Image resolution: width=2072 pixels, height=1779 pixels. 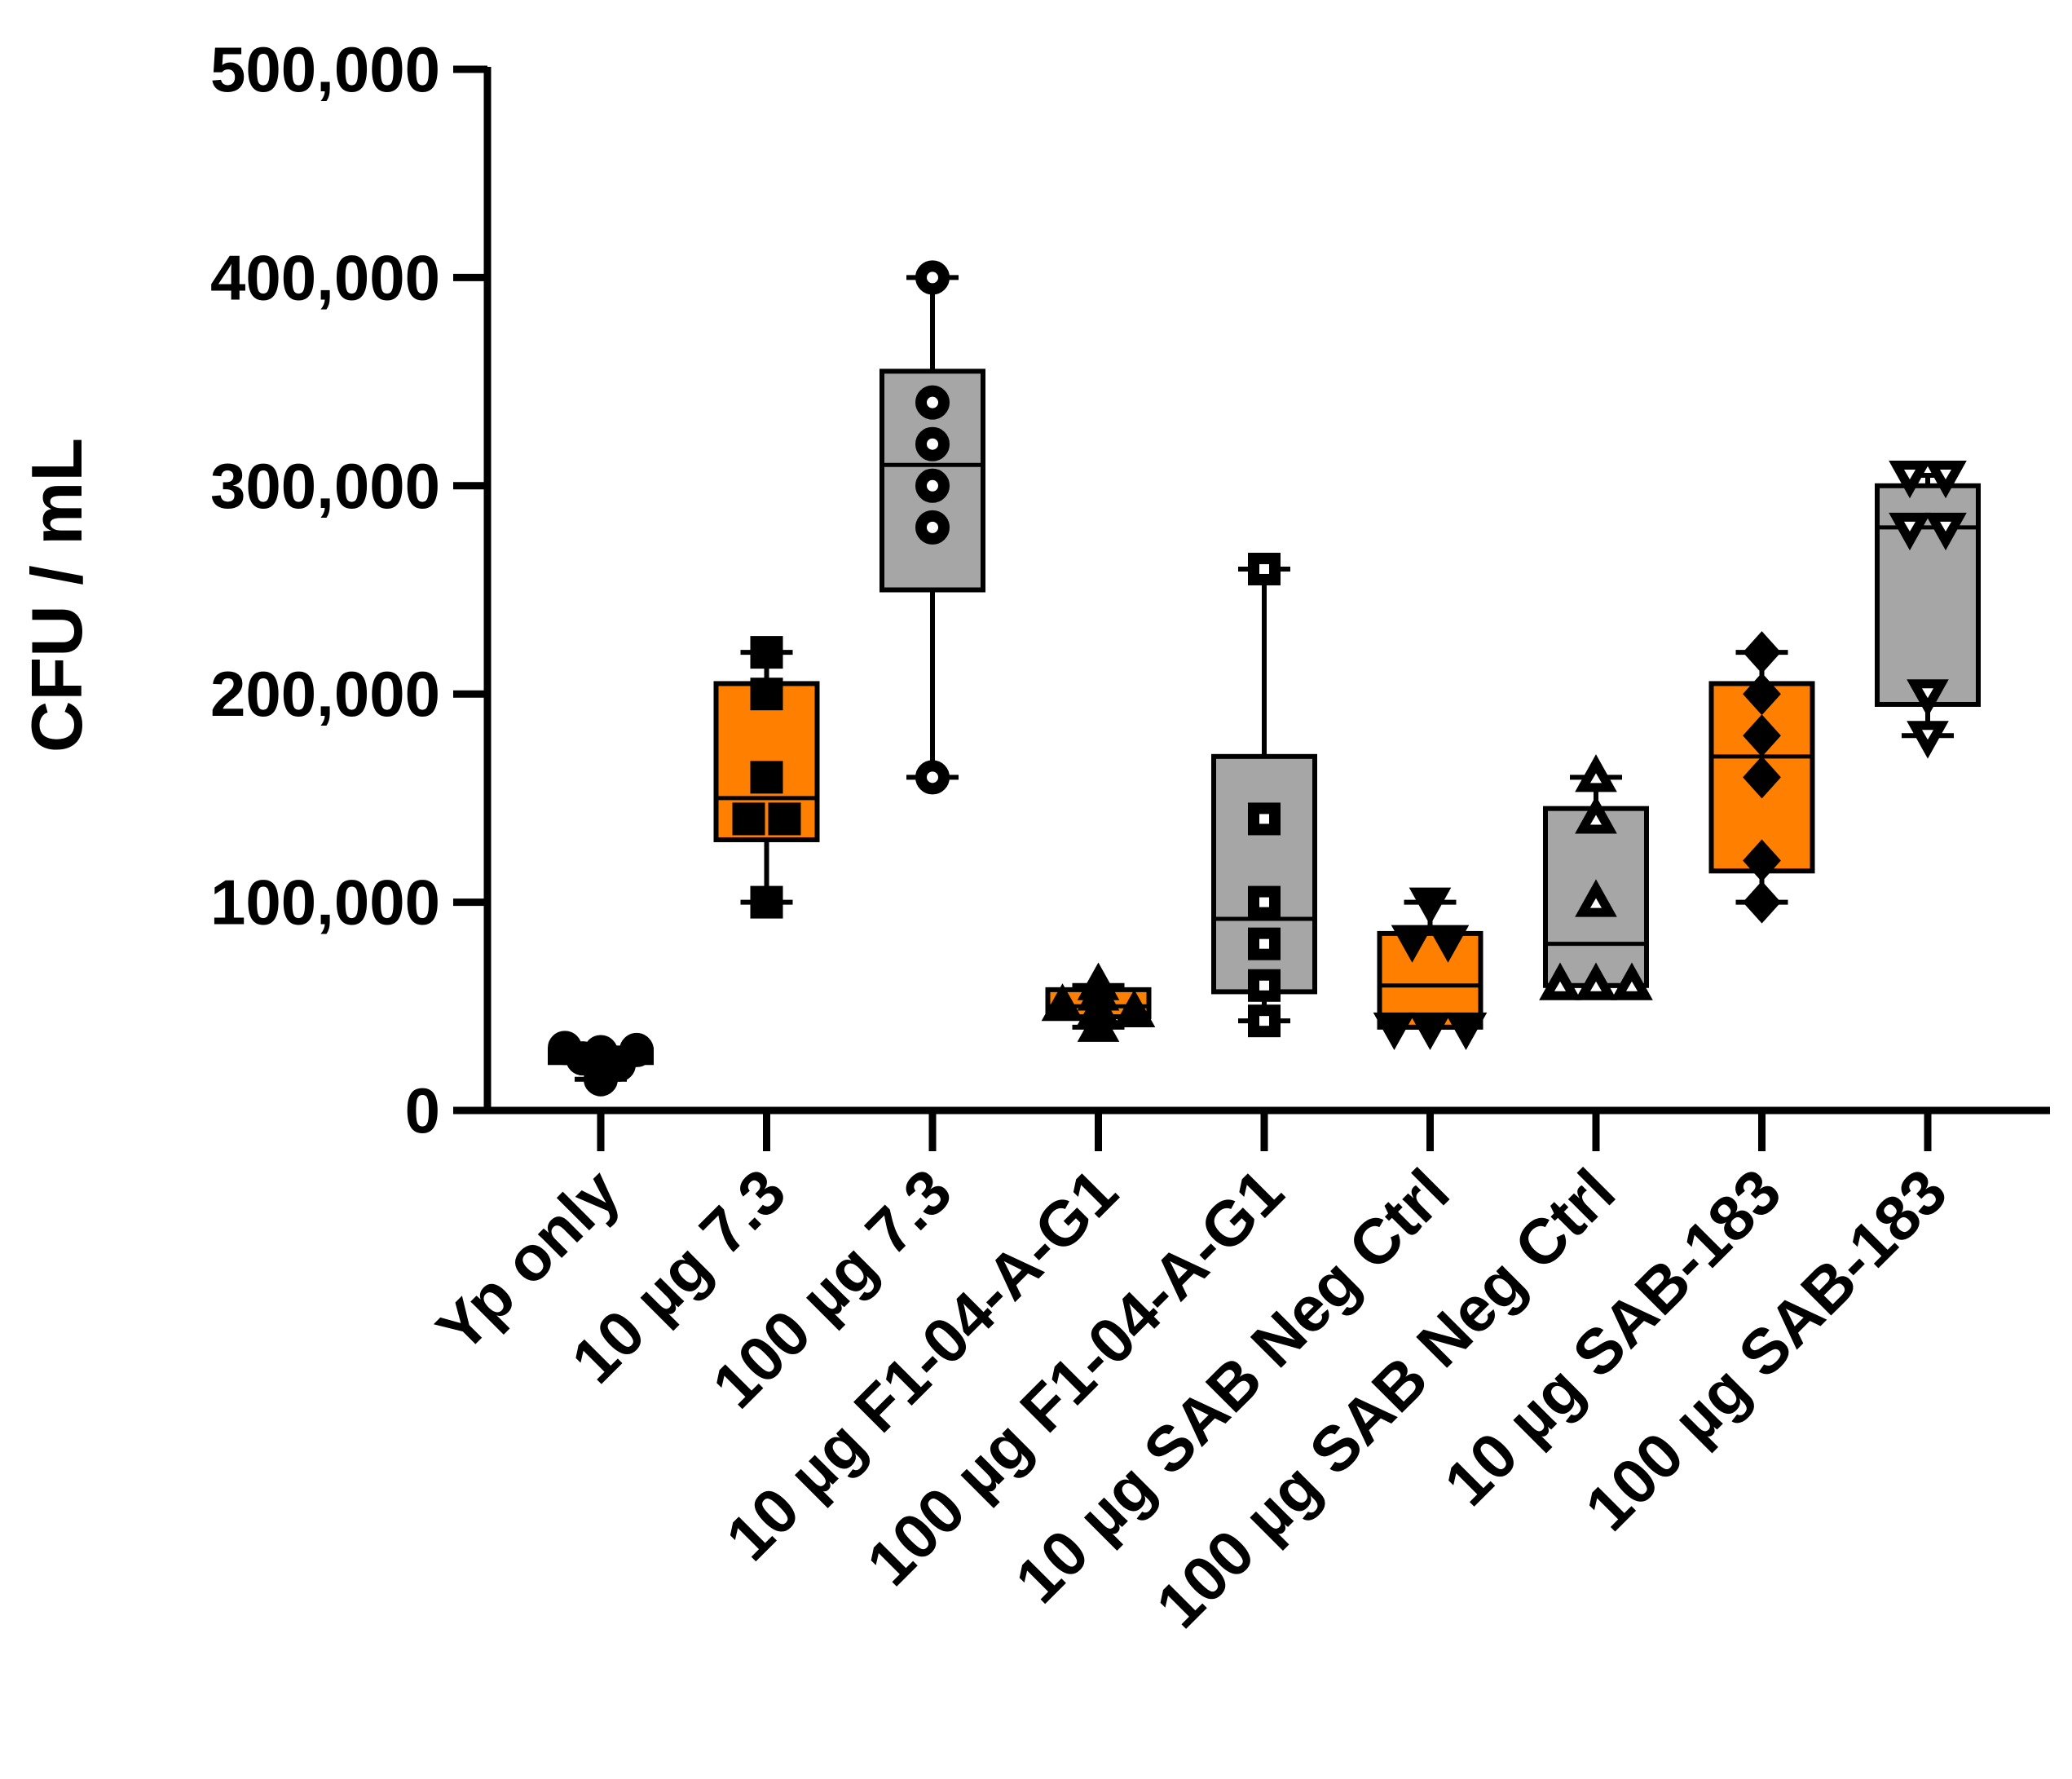 I want to click on y-tick-label: 100,000, so click(x=325, y=902).